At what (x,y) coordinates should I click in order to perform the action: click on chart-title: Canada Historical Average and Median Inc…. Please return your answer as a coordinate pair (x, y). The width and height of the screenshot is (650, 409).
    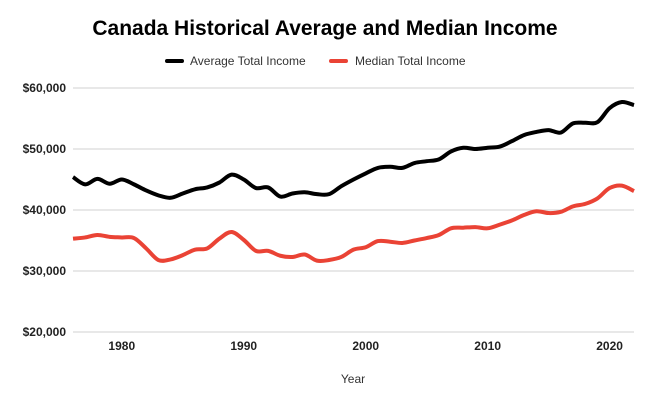
    Looking at the image, I should click on (324, 28).